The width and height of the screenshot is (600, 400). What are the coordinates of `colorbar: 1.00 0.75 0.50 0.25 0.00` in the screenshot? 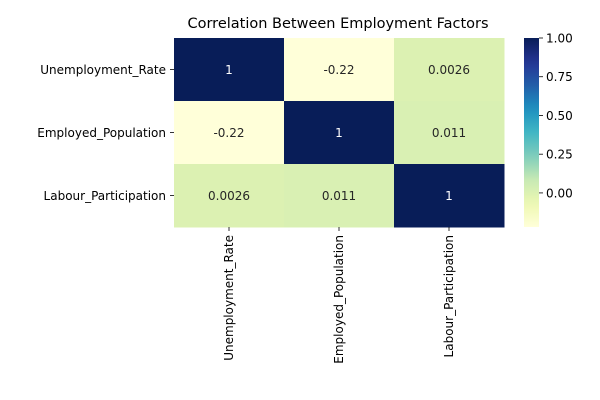 It's located at (548, 129).